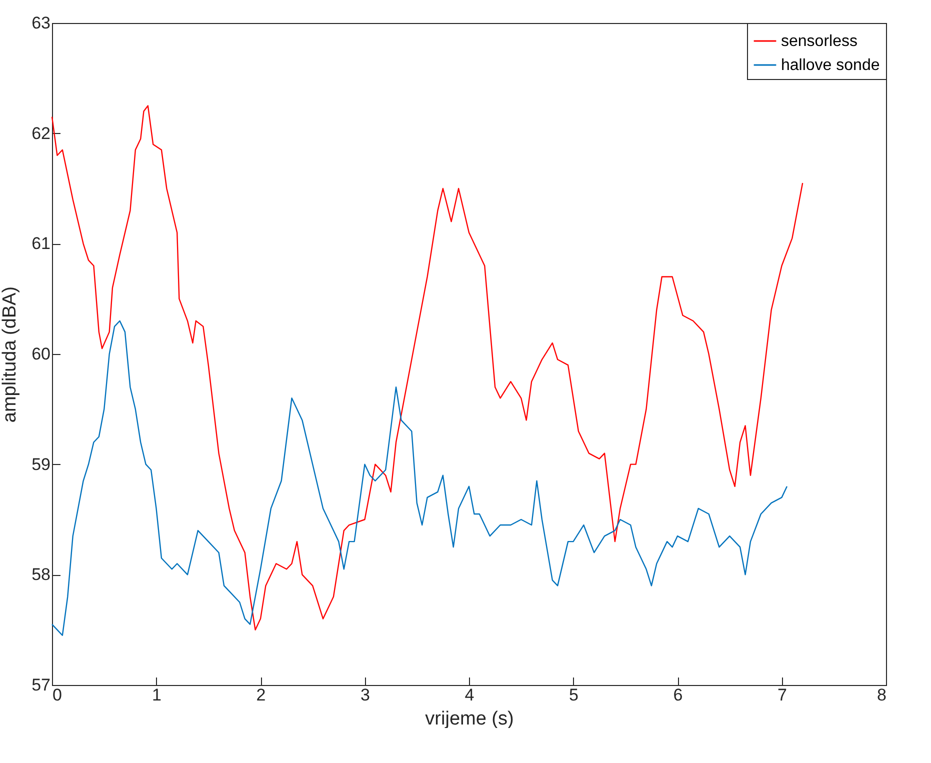 The height and width of the screenshot is (763, 931). Describe the element at coordinates (469, 695) in the screenshot. I see `x-tick-label: 4` at that location.